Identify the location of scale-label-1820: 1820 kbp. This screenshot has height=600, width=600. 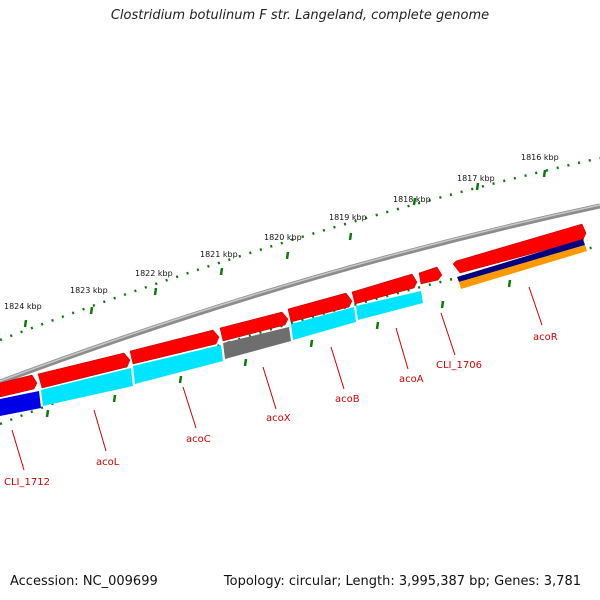
(283, 237).